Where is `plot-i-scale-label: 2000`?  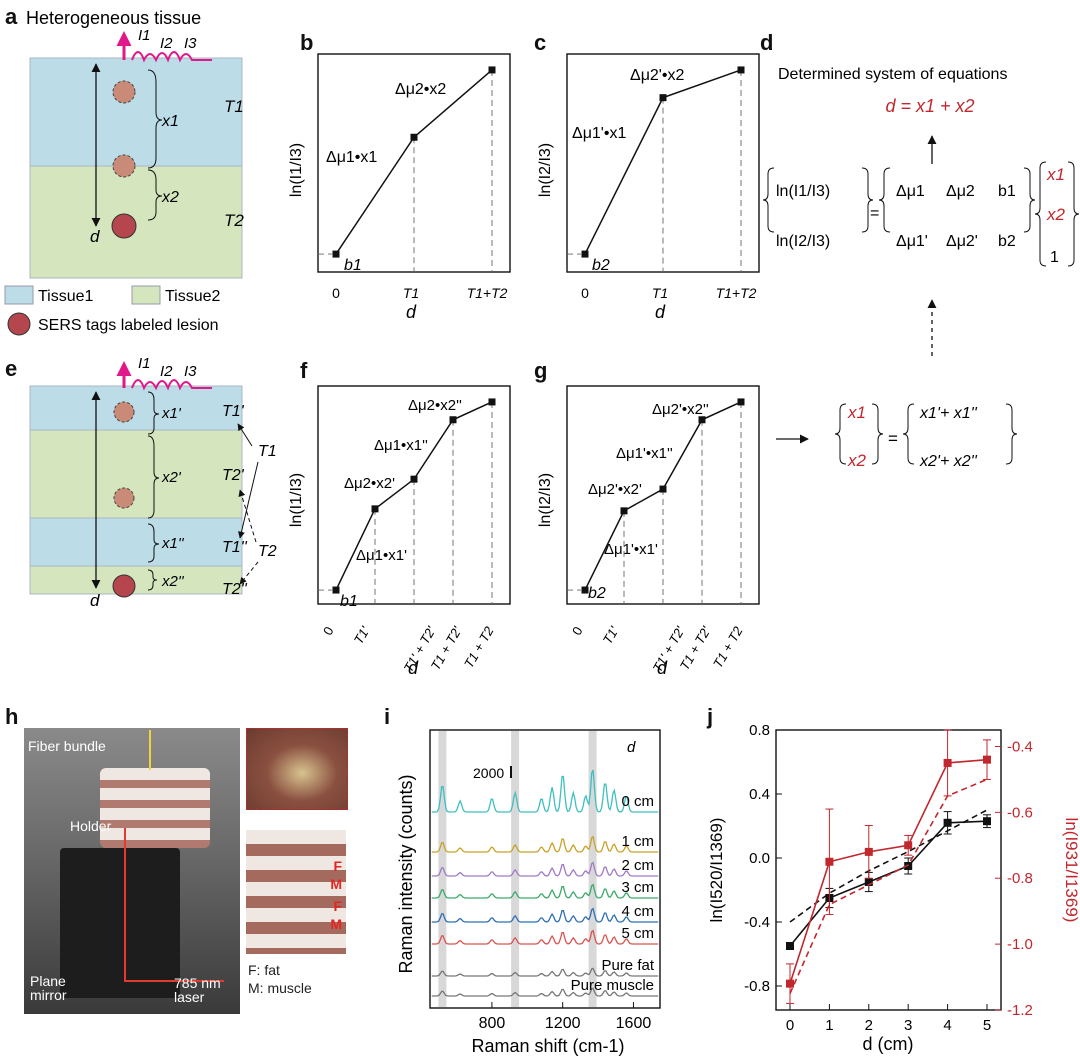 plot-i-scale-label: 2000 is located at coordinates (488, 773).